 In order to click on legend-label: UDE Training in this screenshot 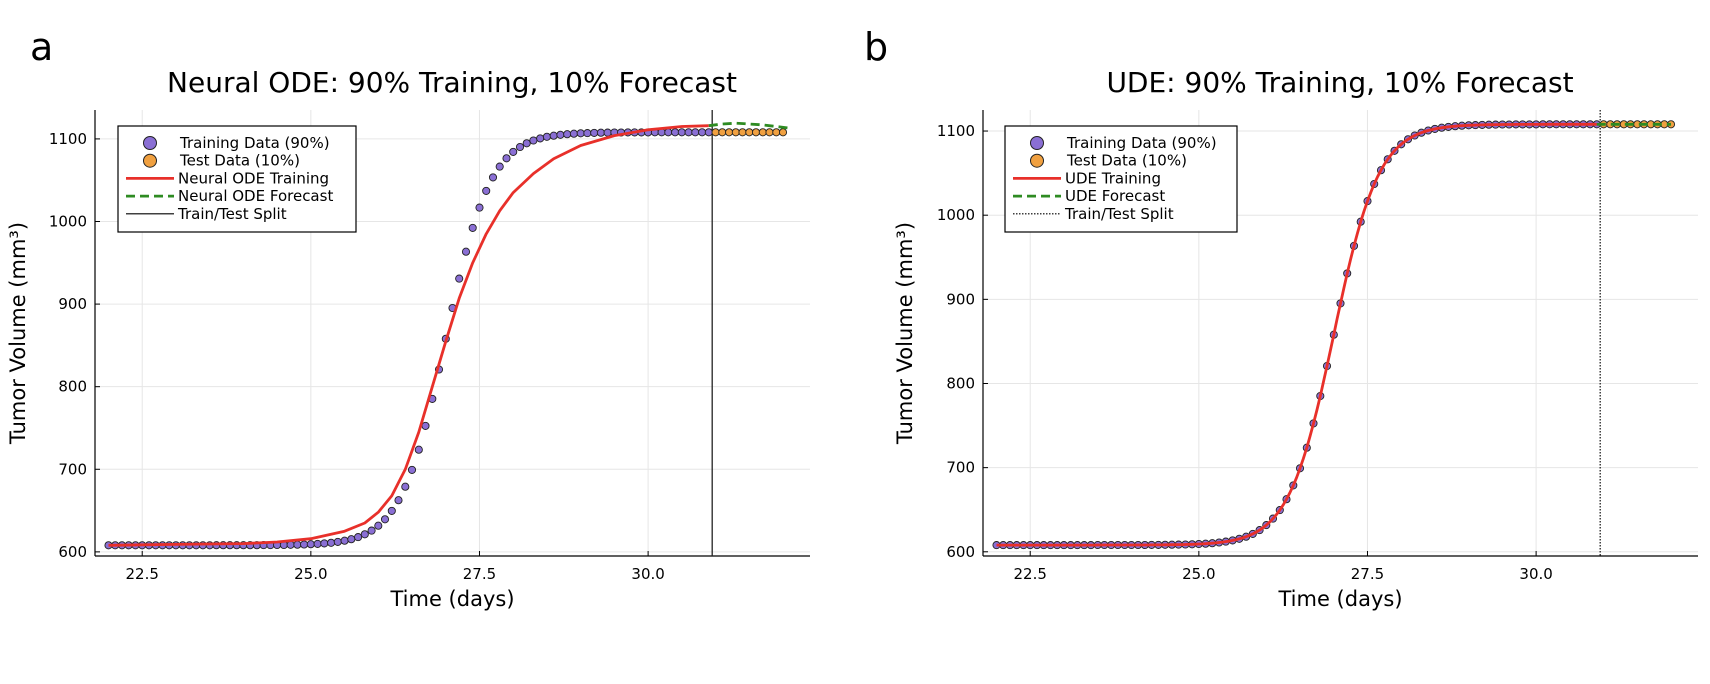, I will do `click(1113, 178)`.